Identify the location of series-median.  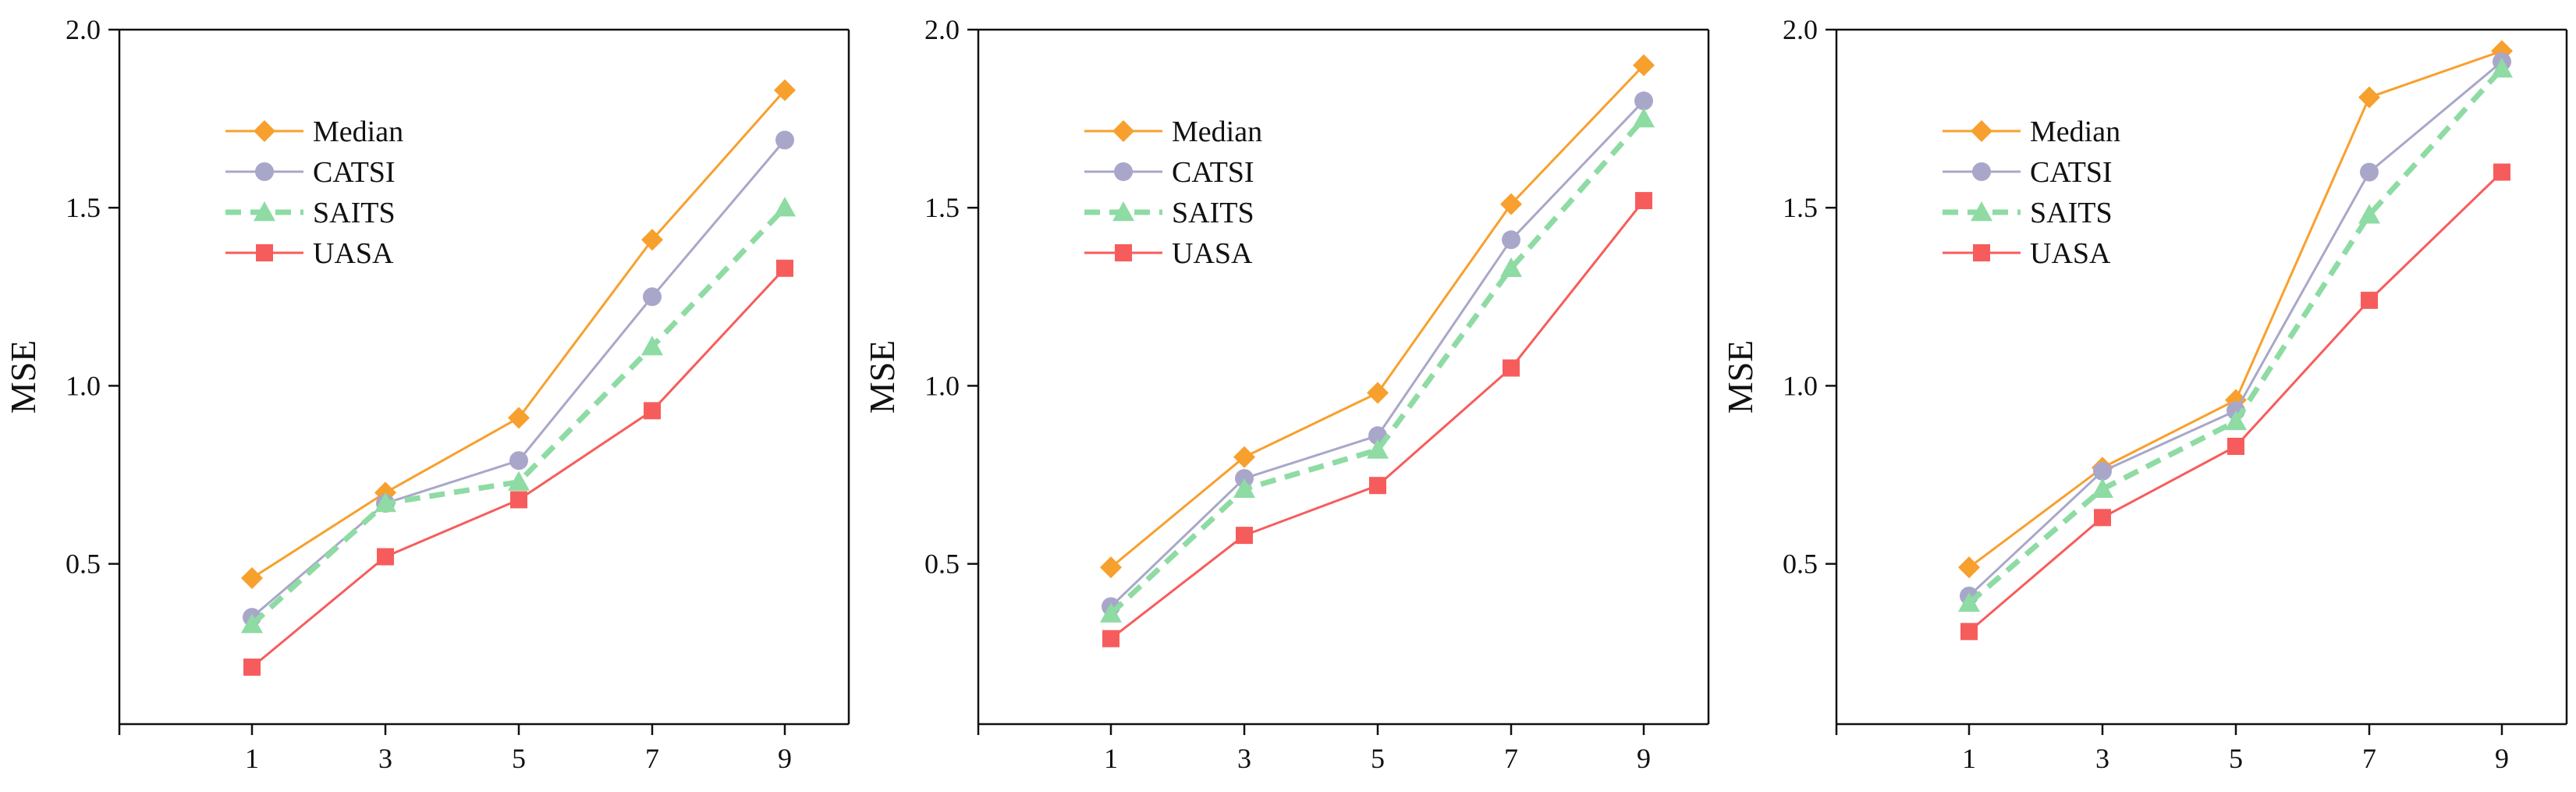
(1377, 316).